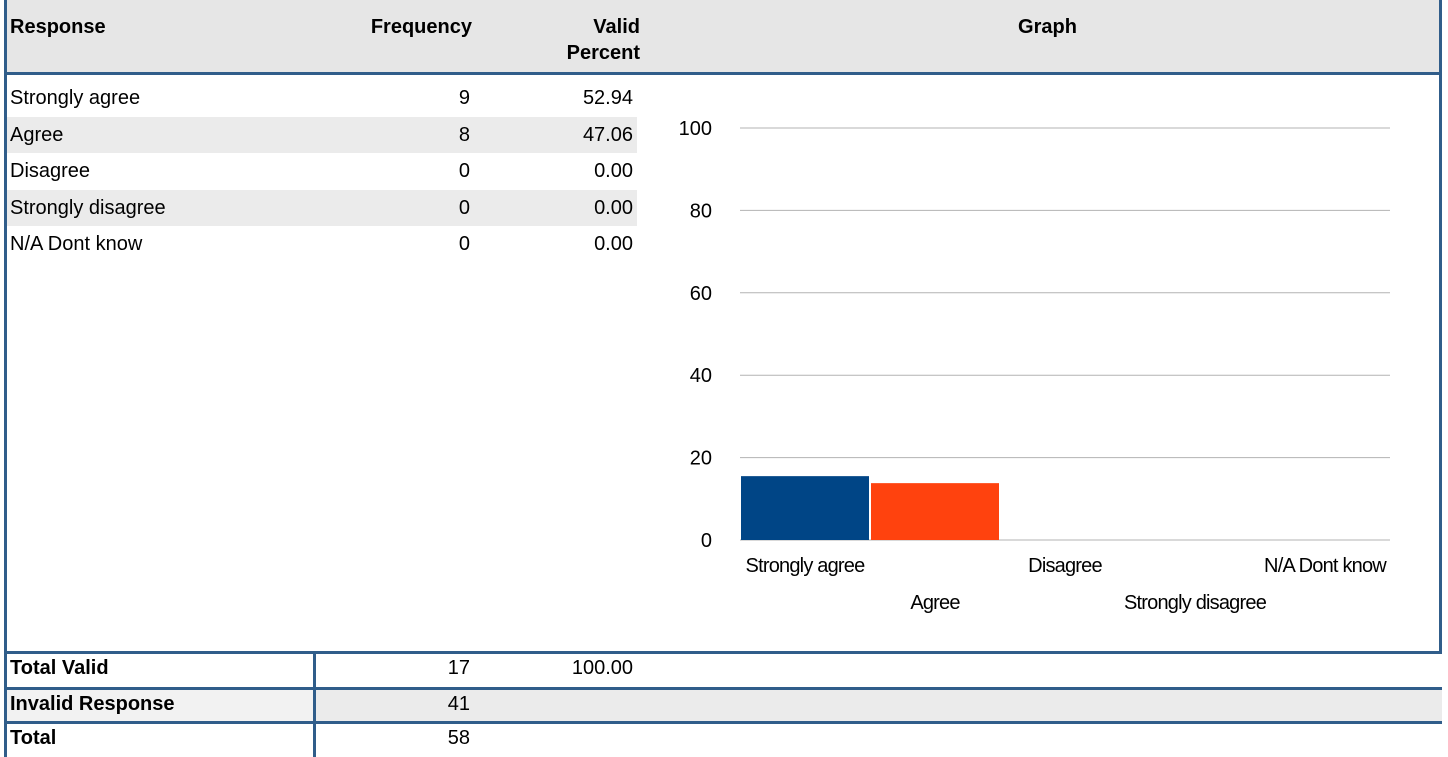  What do you see at coordinates (421, 27) in the screenshot?
I see `header-frequency: Frequency` at bounding box center [421, 27].